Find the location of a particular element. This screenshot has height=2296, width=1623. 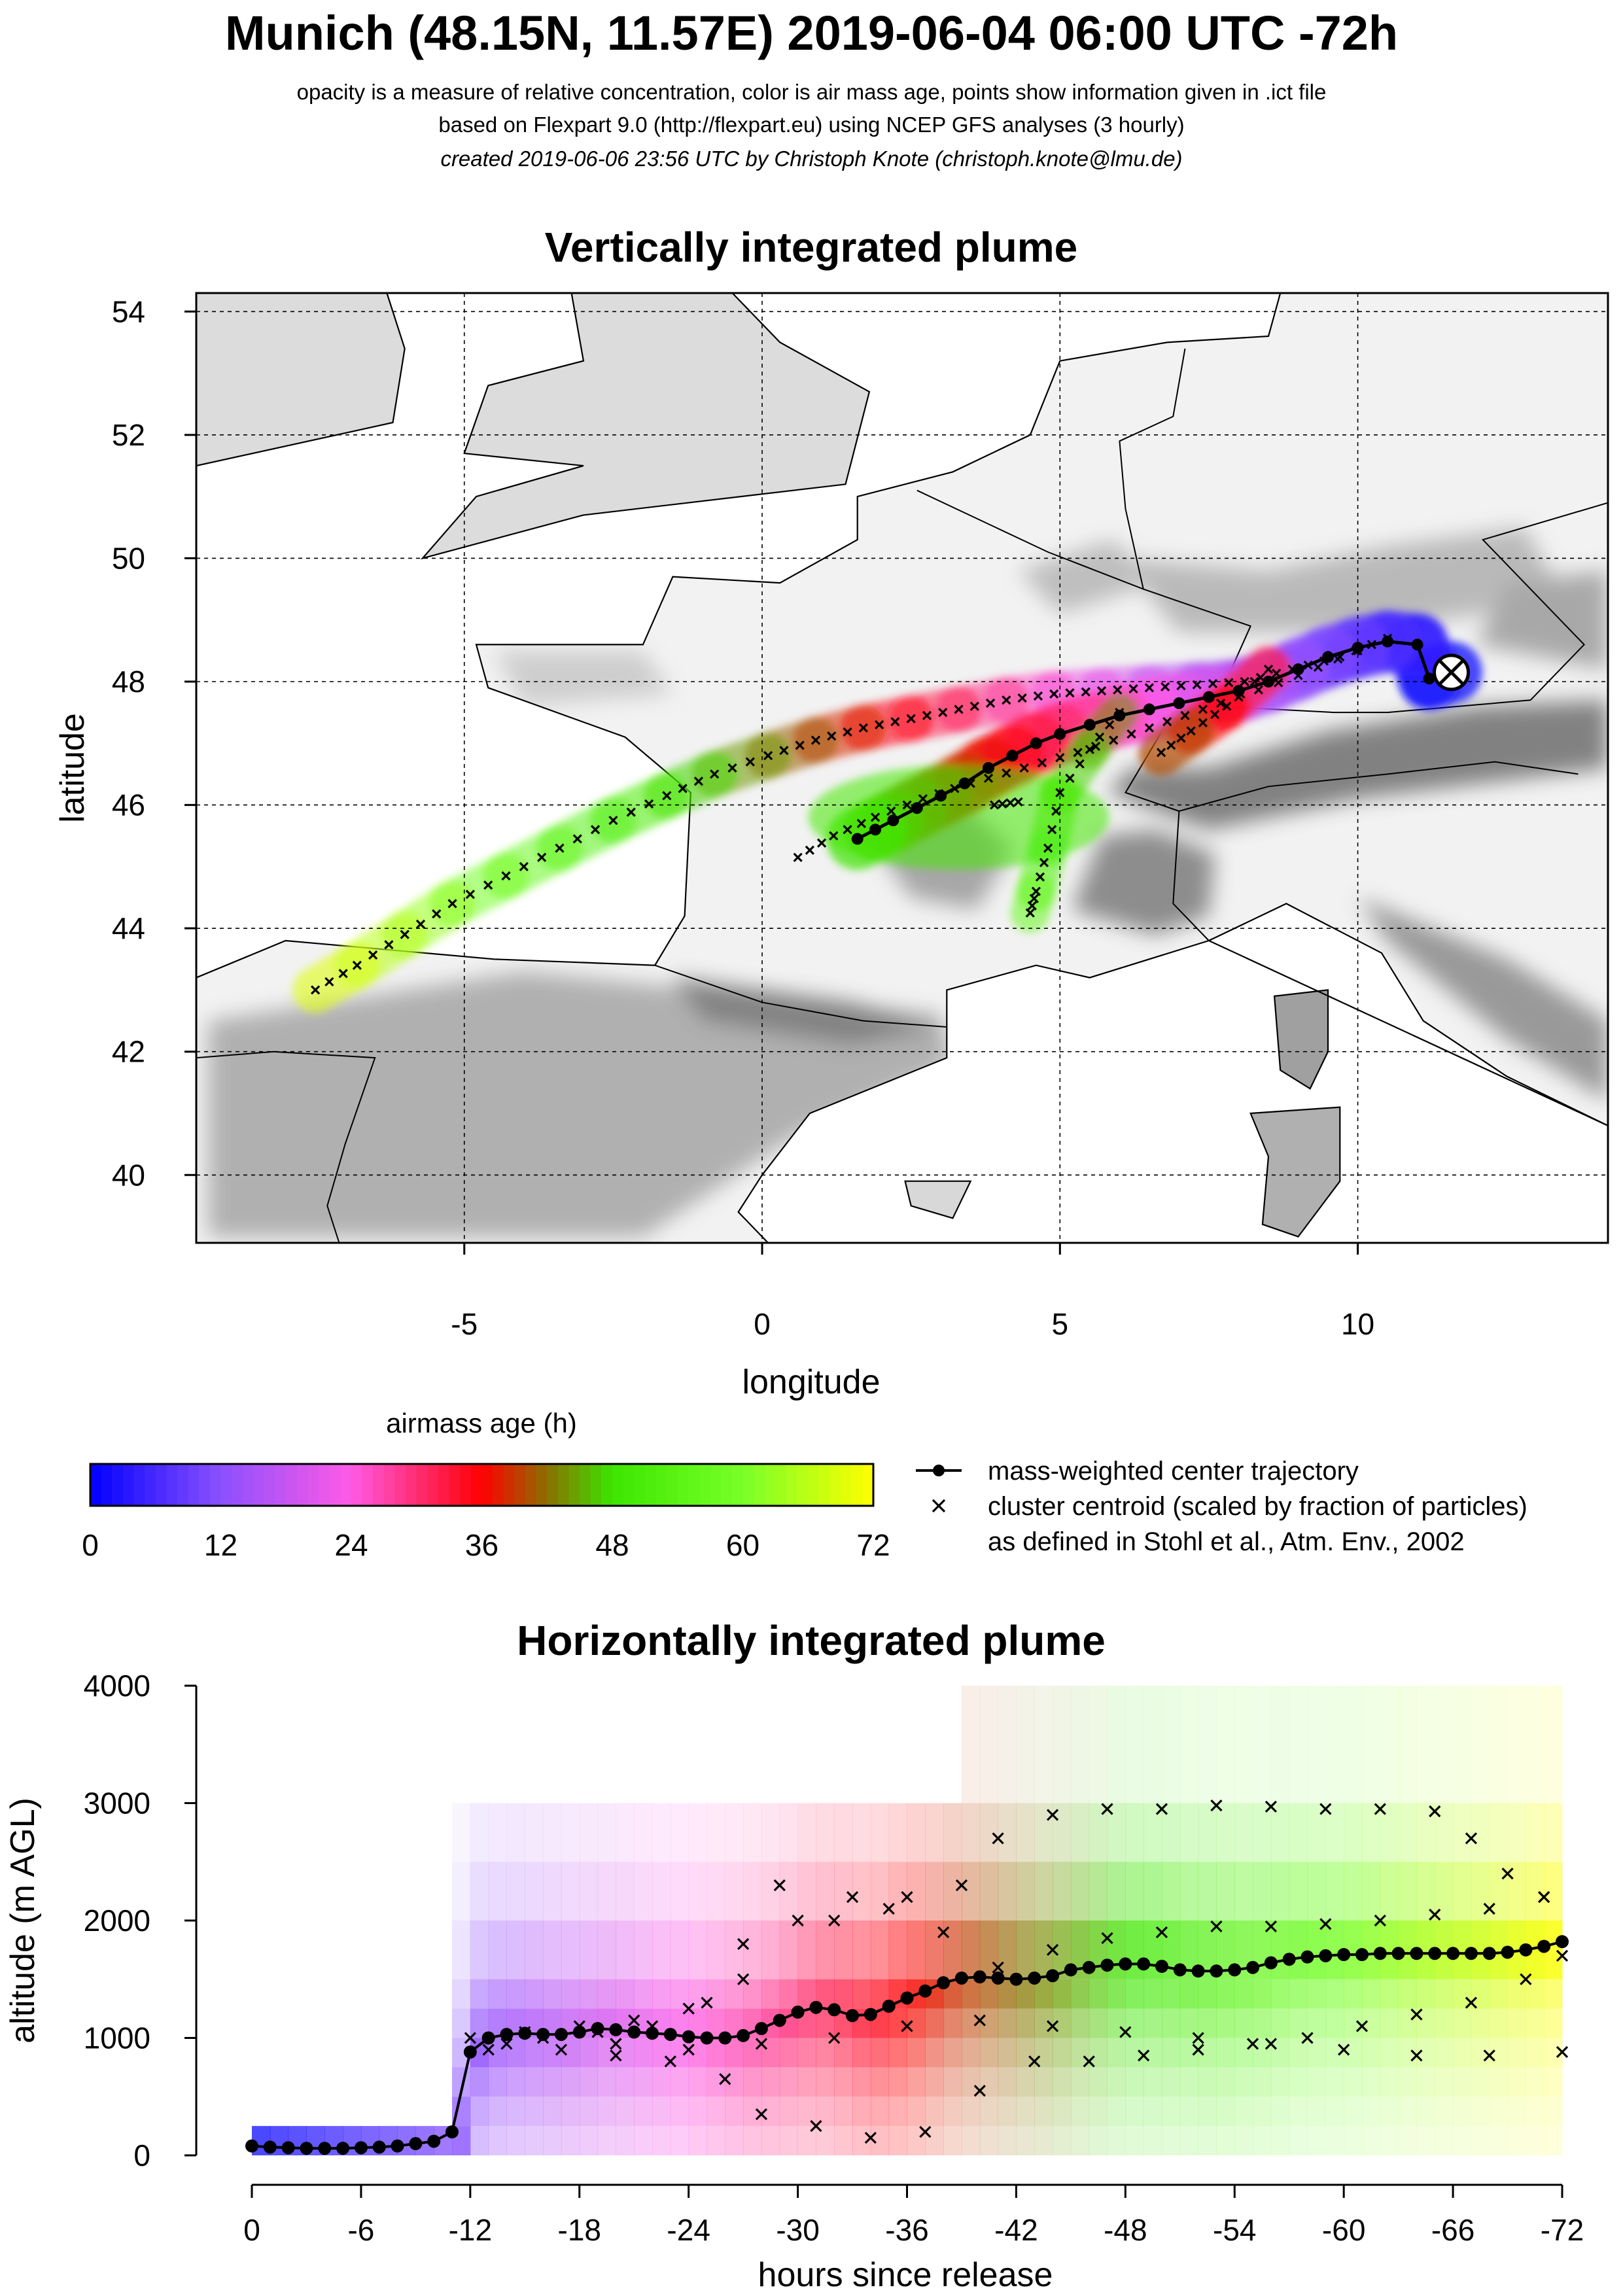

map-y-axis-label: latitude is located at coordinates (73, 768).